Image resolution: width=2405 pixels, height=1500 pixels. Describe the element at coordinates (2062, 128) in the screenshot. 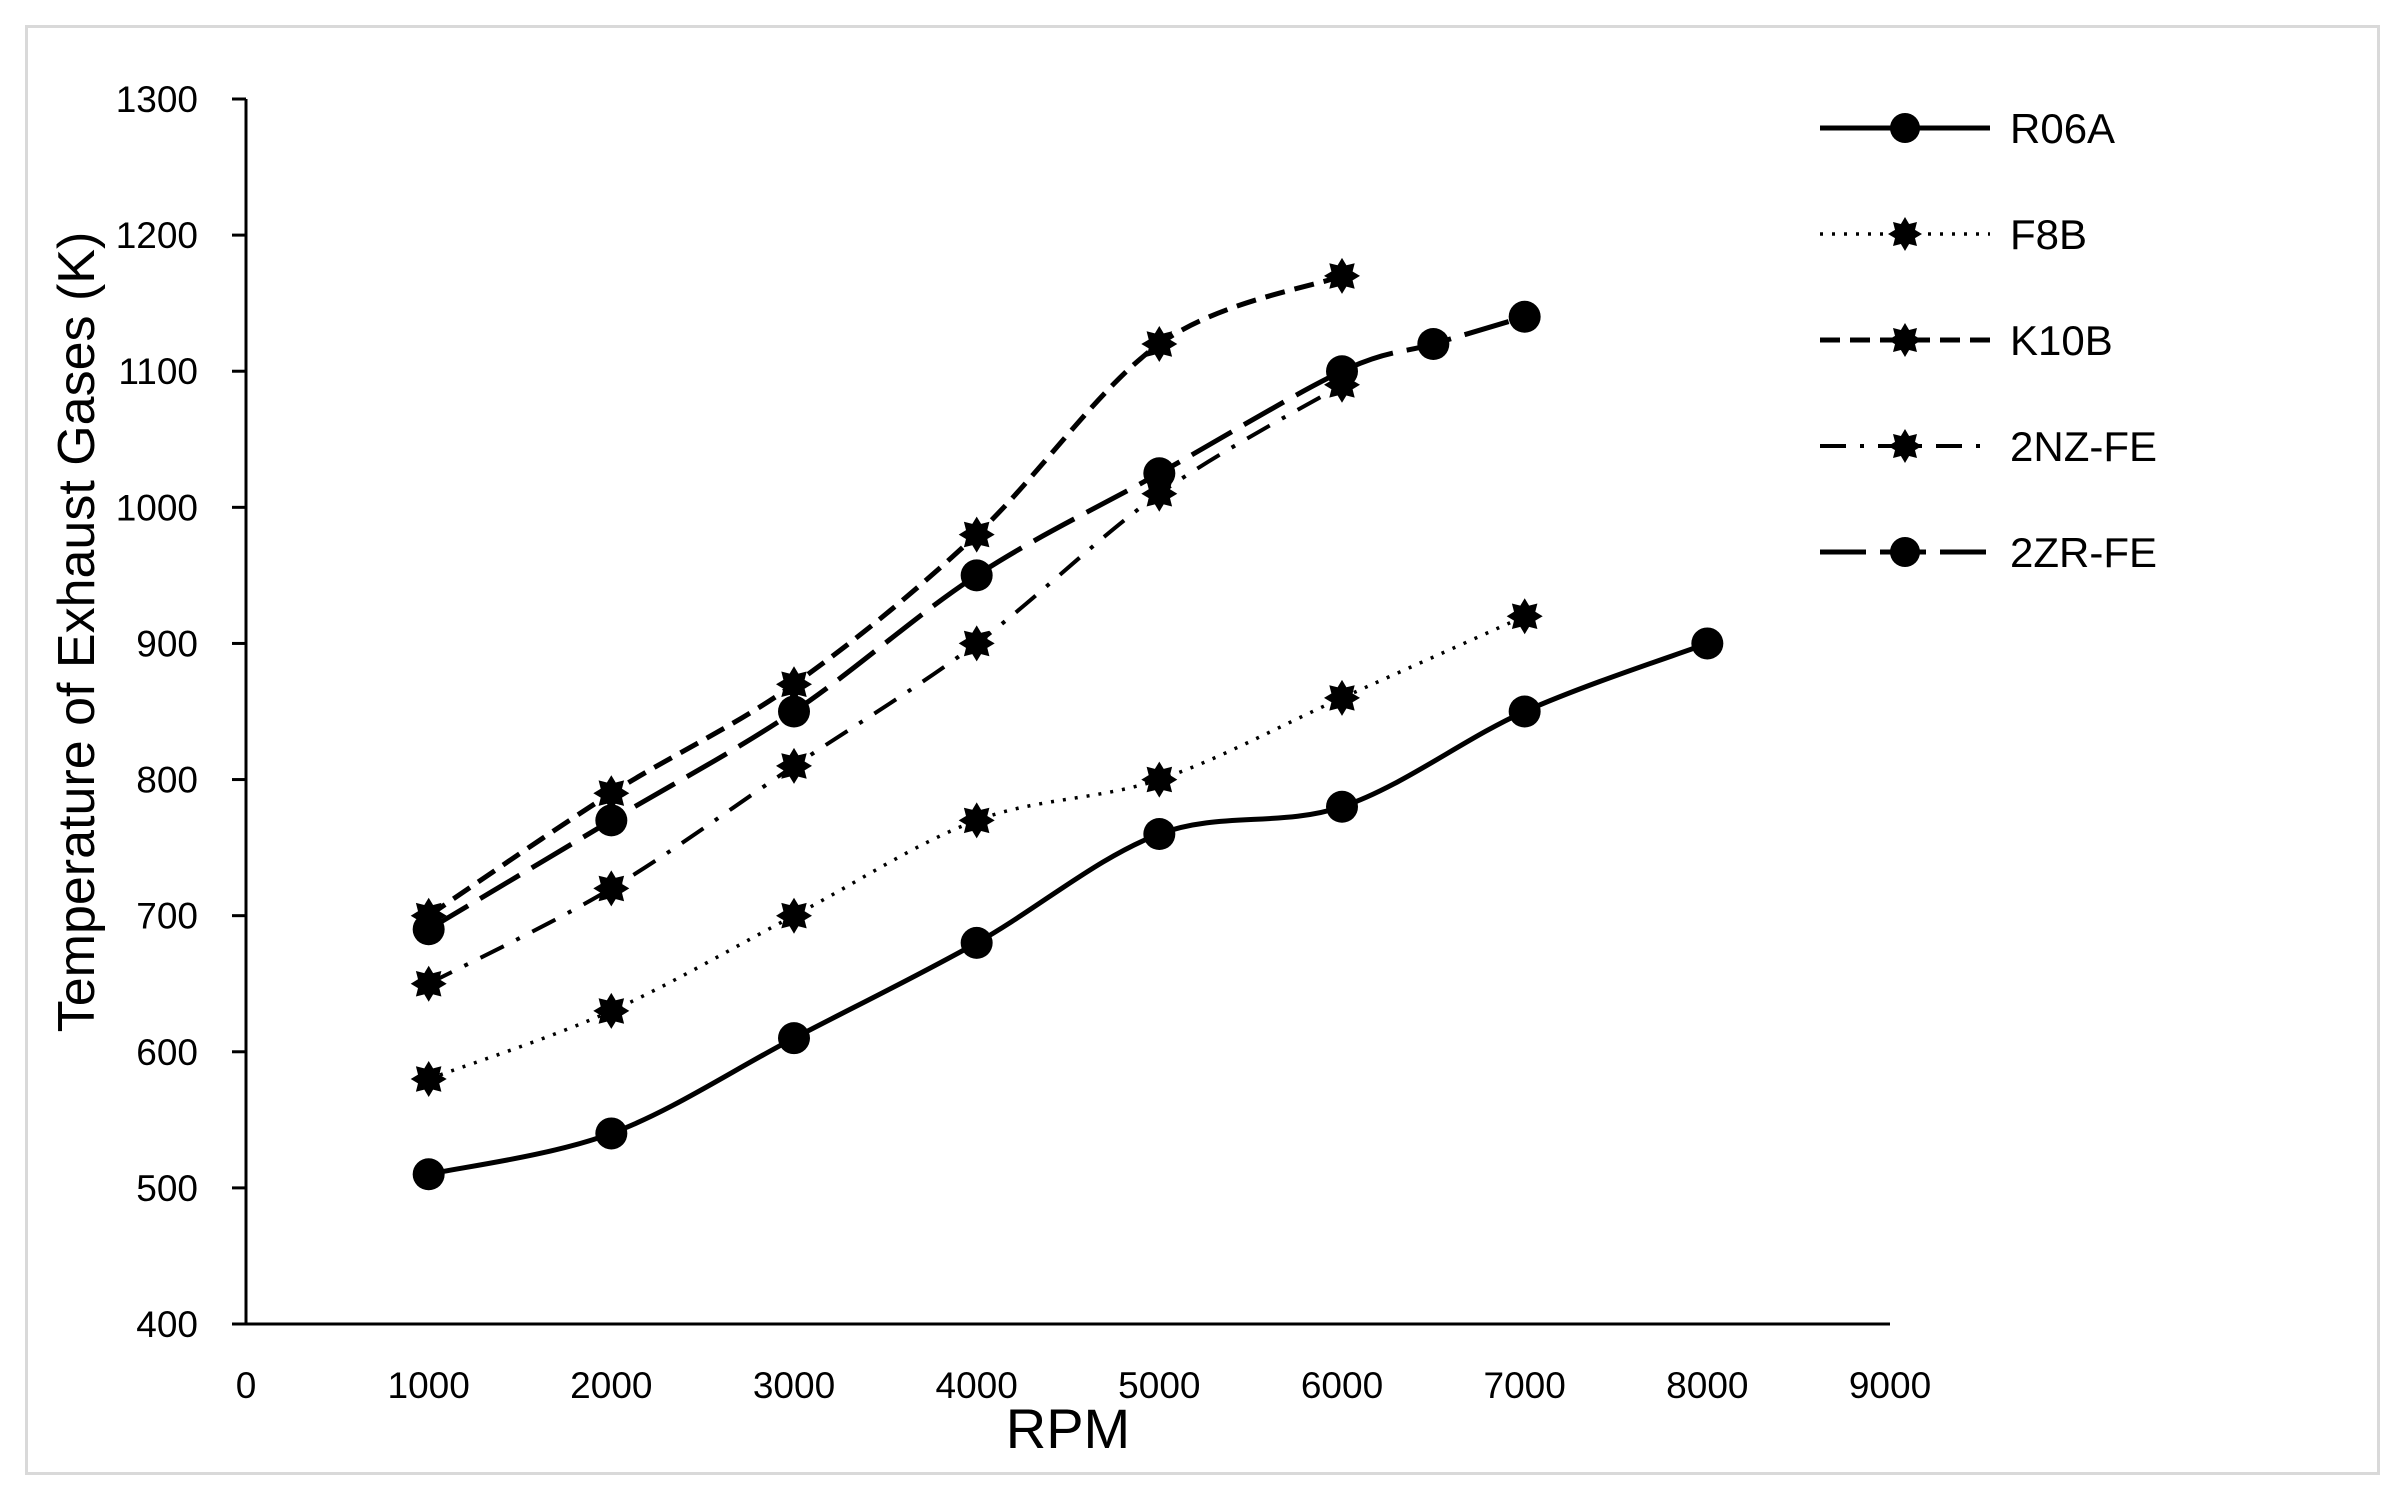

I see `legend-label: R06A` at that location.